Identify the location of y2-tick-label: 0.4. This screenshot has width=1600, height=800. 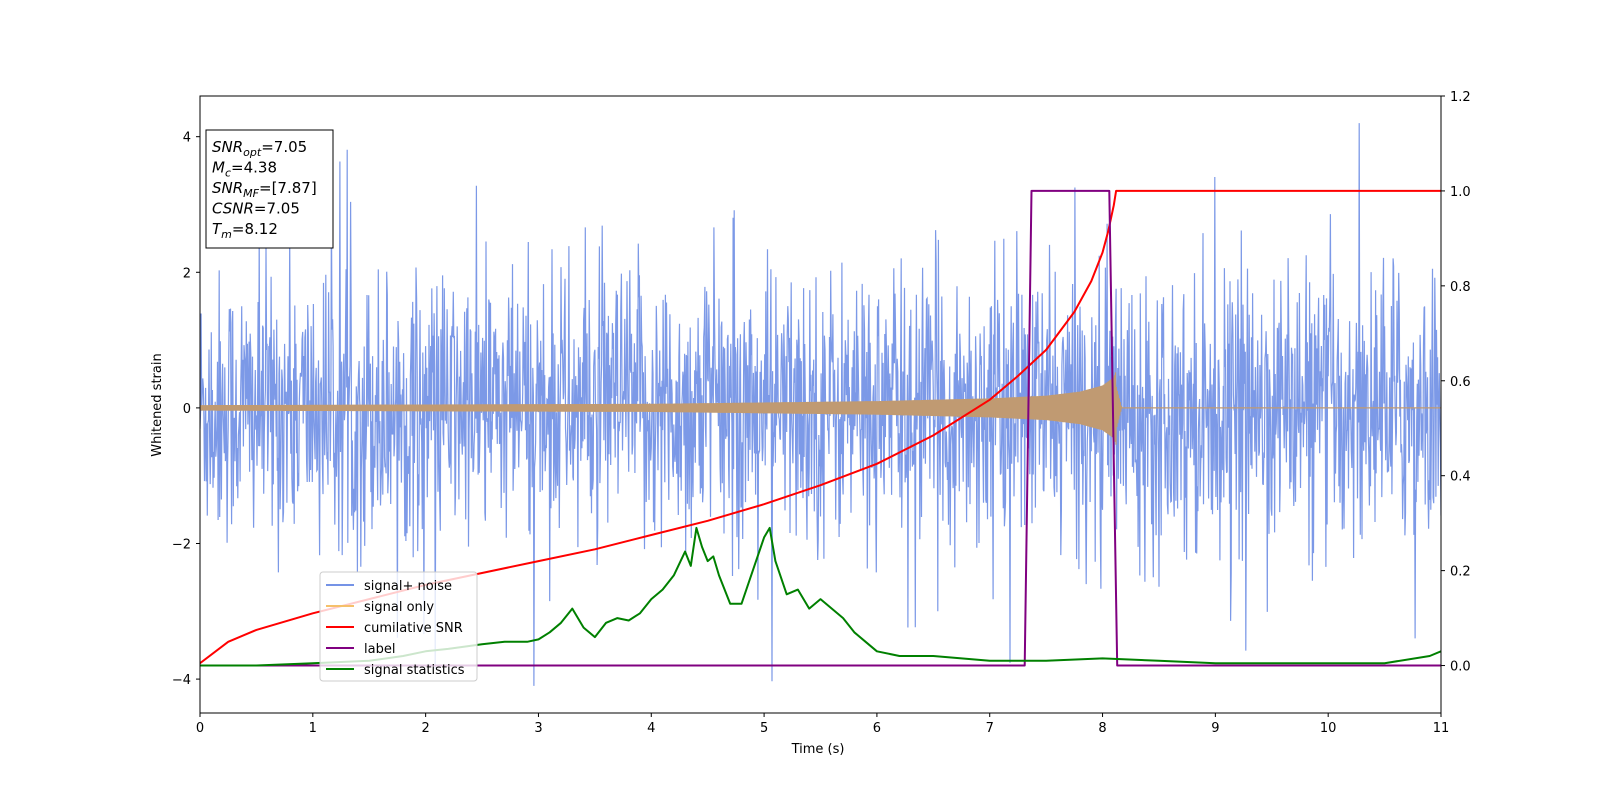
(1460, 477).